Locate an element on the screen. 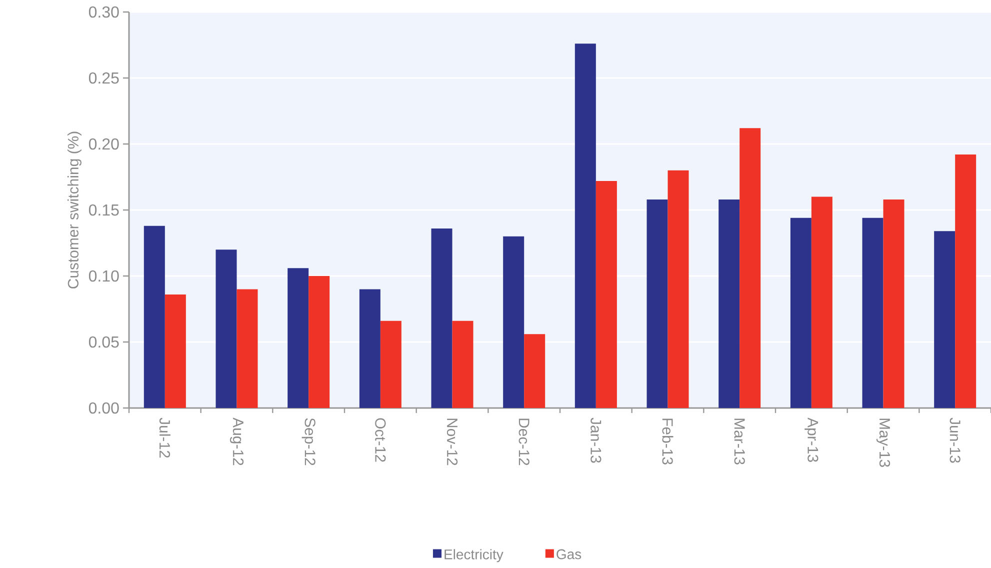 The image size is (991, 568). y-tick-label: 0.20 is located at coordinates (103, 144).